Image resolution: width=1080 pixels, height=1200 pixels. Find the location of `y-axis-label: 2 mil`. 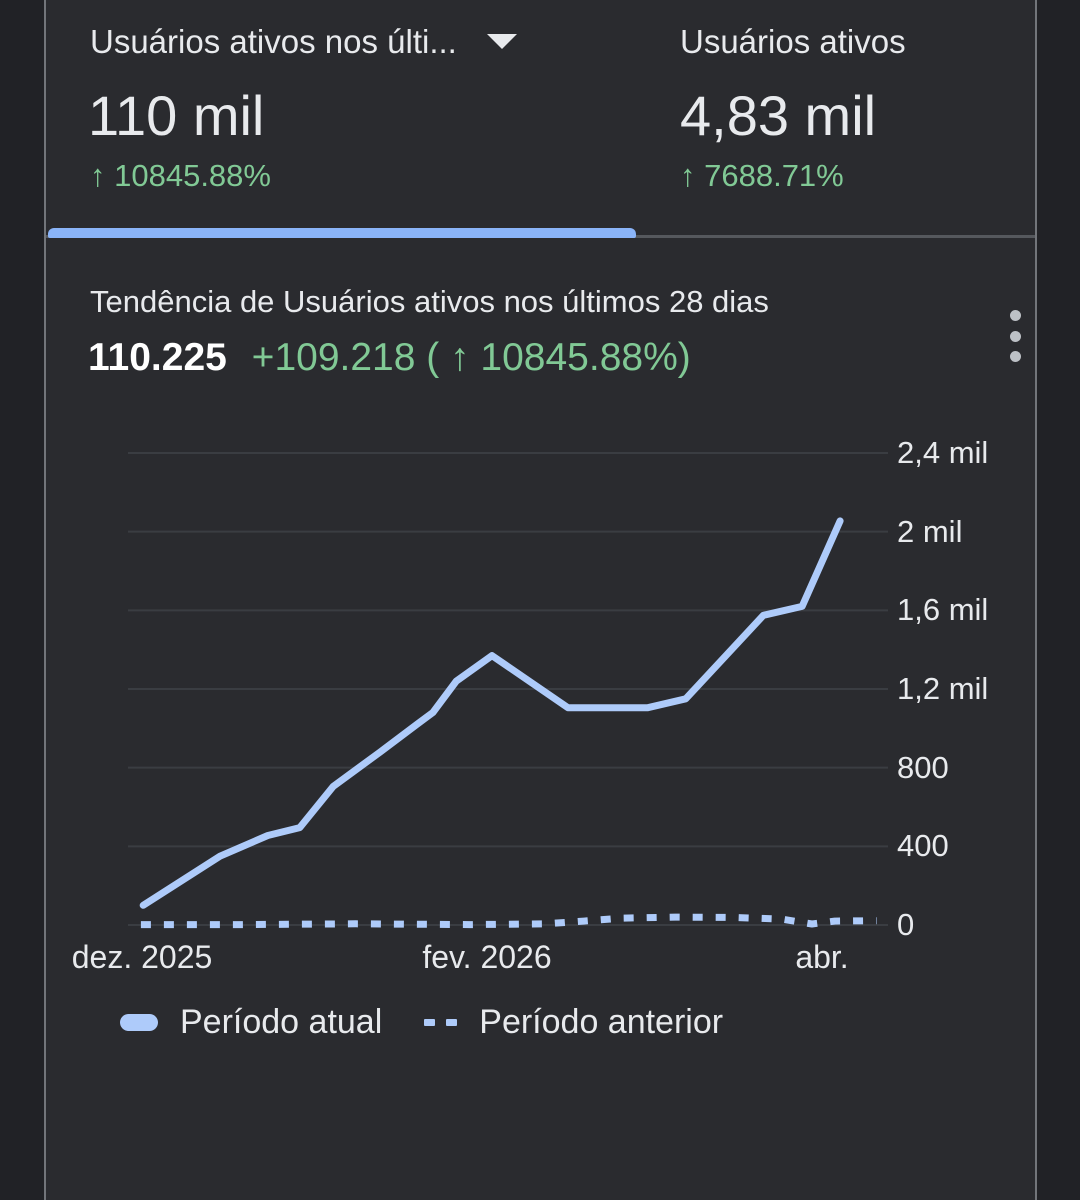

y-axis-label: 2 mil is located at coordinates (930, 531).